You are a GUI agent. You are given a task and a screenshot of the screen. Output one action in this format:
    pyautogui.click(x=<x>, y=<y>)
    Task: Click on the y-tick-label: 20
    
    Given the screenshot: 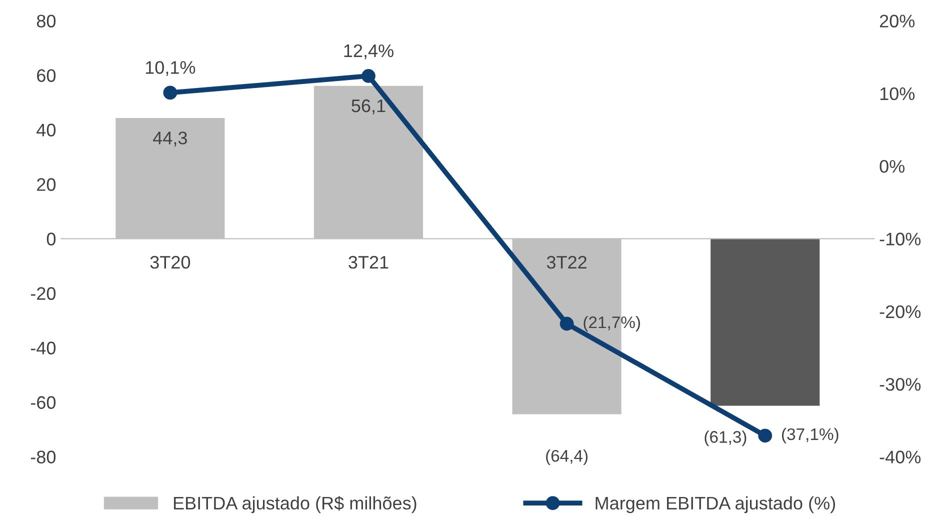 What is the action you would take?
    pyautogui.click(x=46, y=184)
    